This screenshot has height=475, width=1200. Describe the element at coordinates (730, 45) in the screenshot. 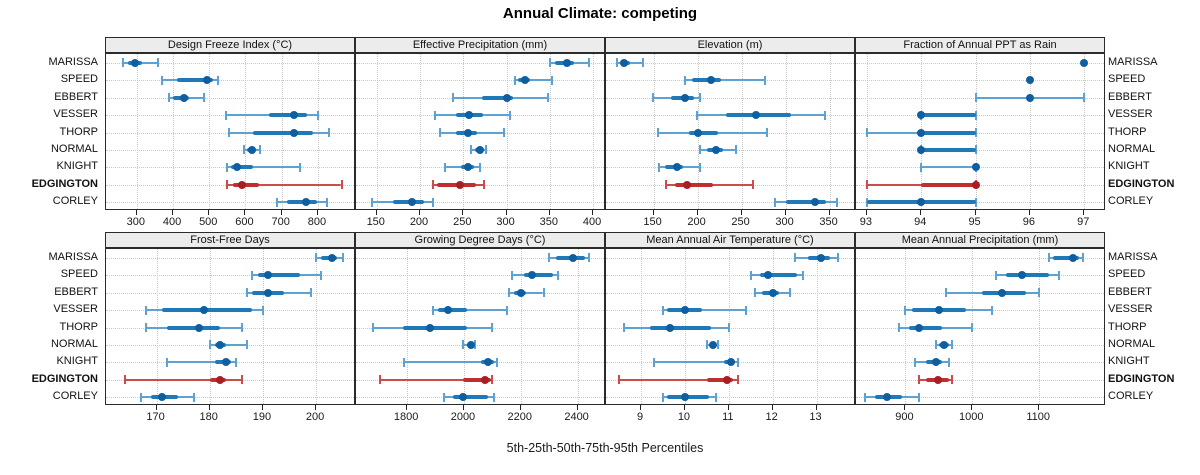

I see `panel-header: Elevation (m)` at that location.